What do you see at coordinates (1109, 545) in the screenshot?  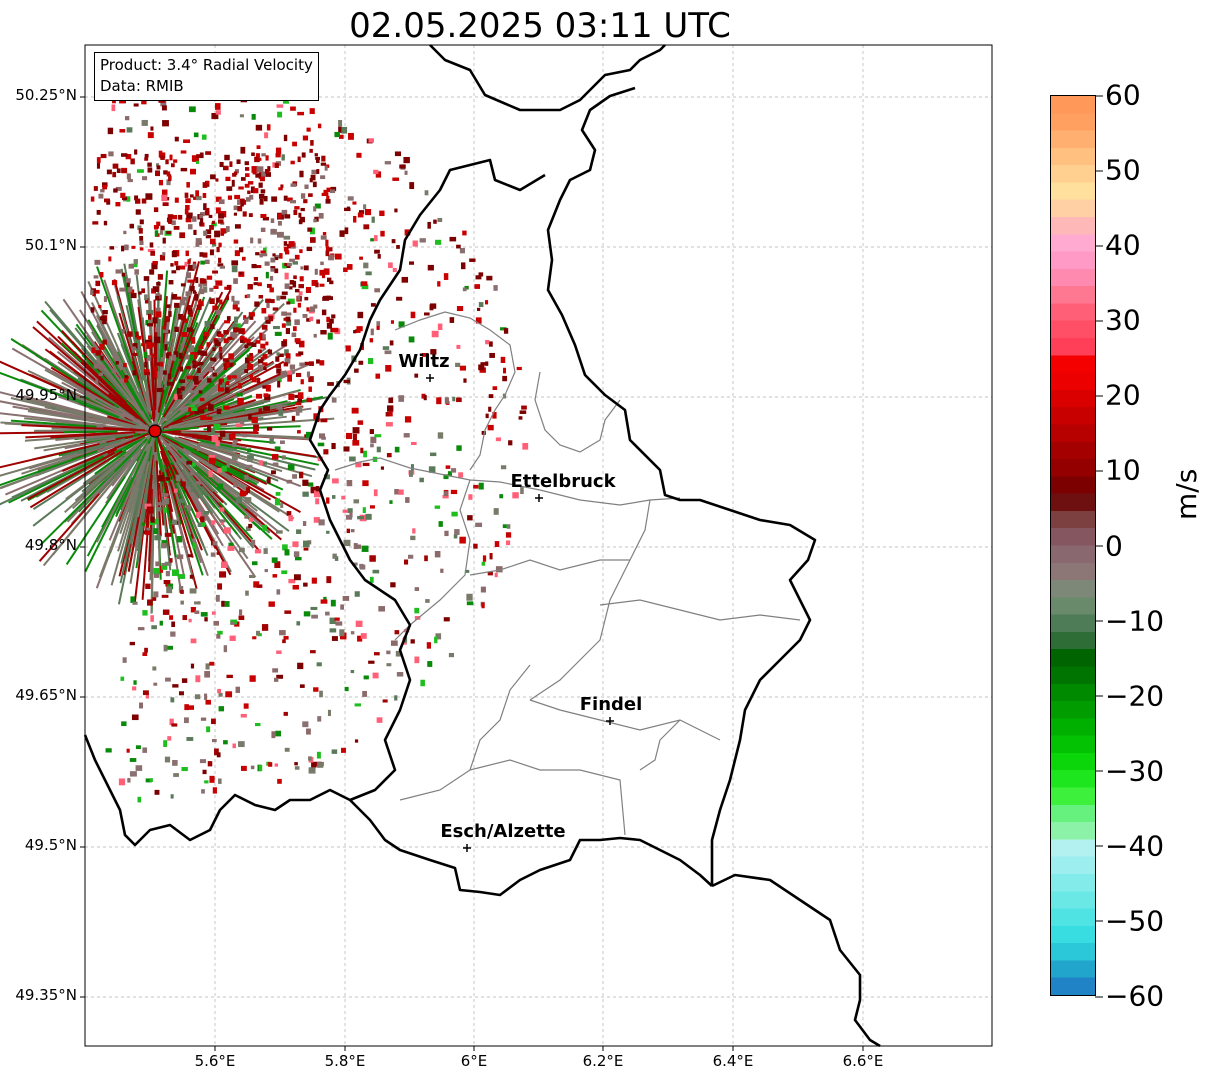 I see `colorbar-tick-label: 0` at bounding box center [1109, 545].